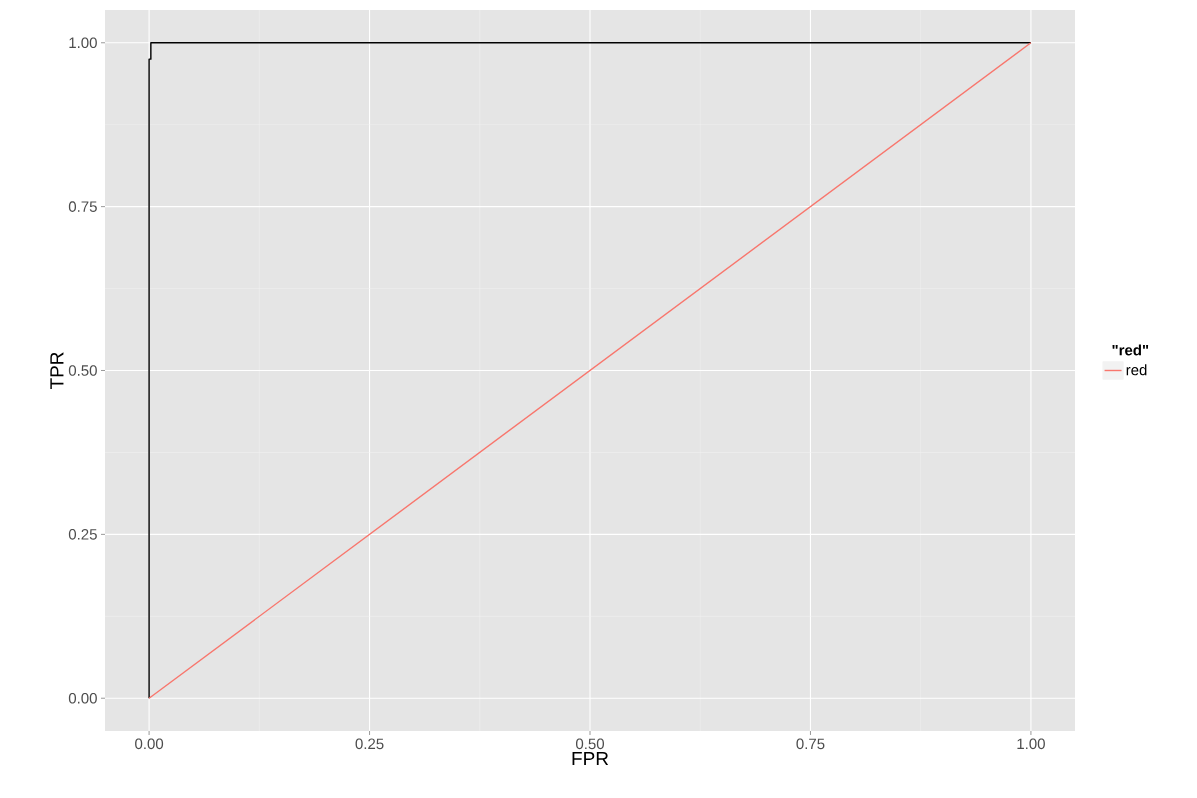 The width and height of the screenshot is (1197, 798). I want to click on x-tick-label: 0.25, so click(369, 744).